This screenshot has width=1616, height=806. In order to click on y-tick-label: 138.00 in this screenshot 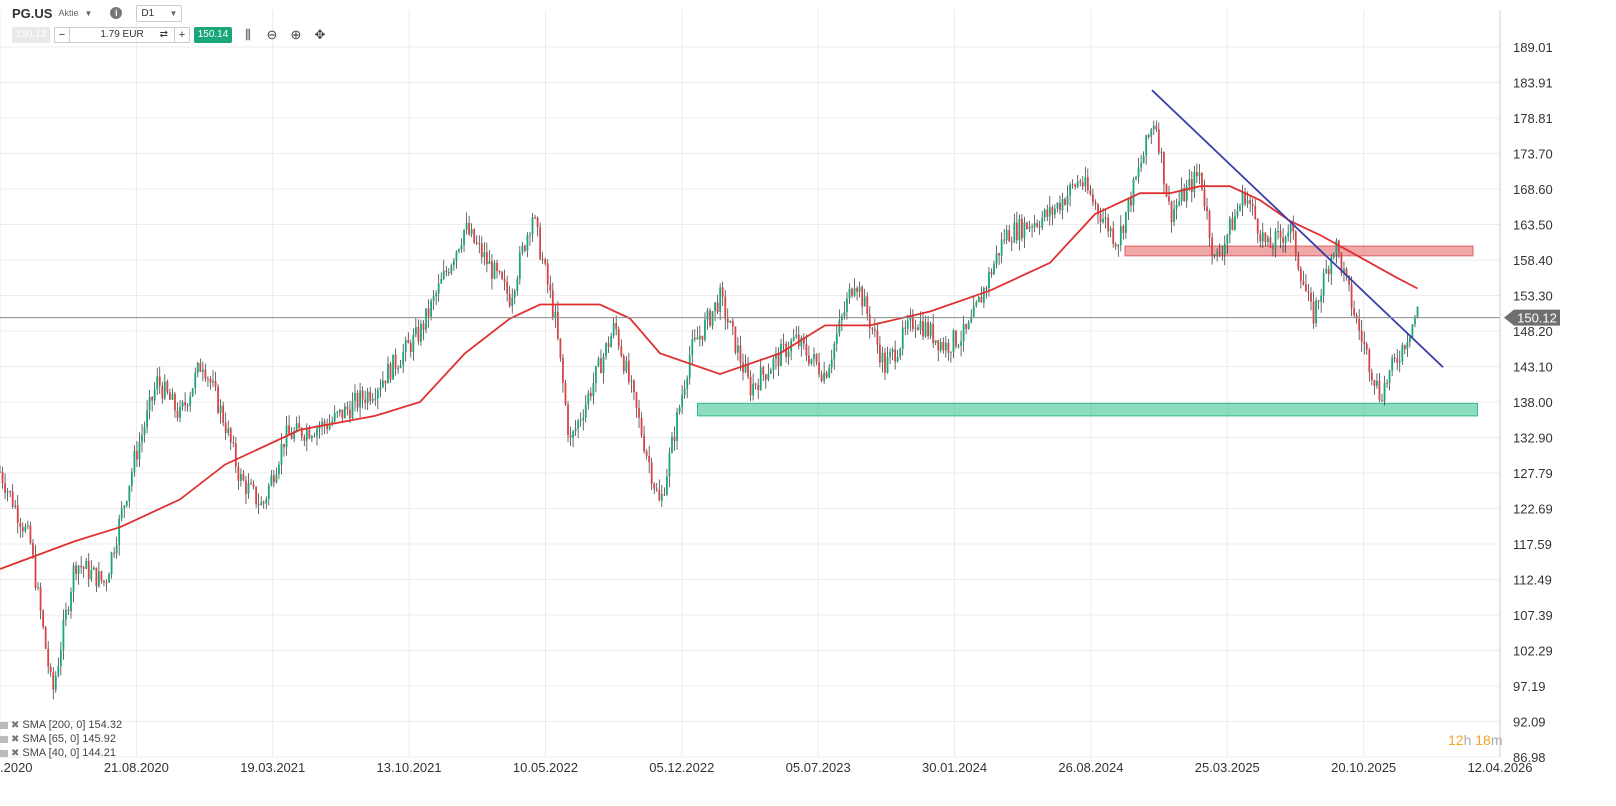, I will do `click(1533, 402)`.